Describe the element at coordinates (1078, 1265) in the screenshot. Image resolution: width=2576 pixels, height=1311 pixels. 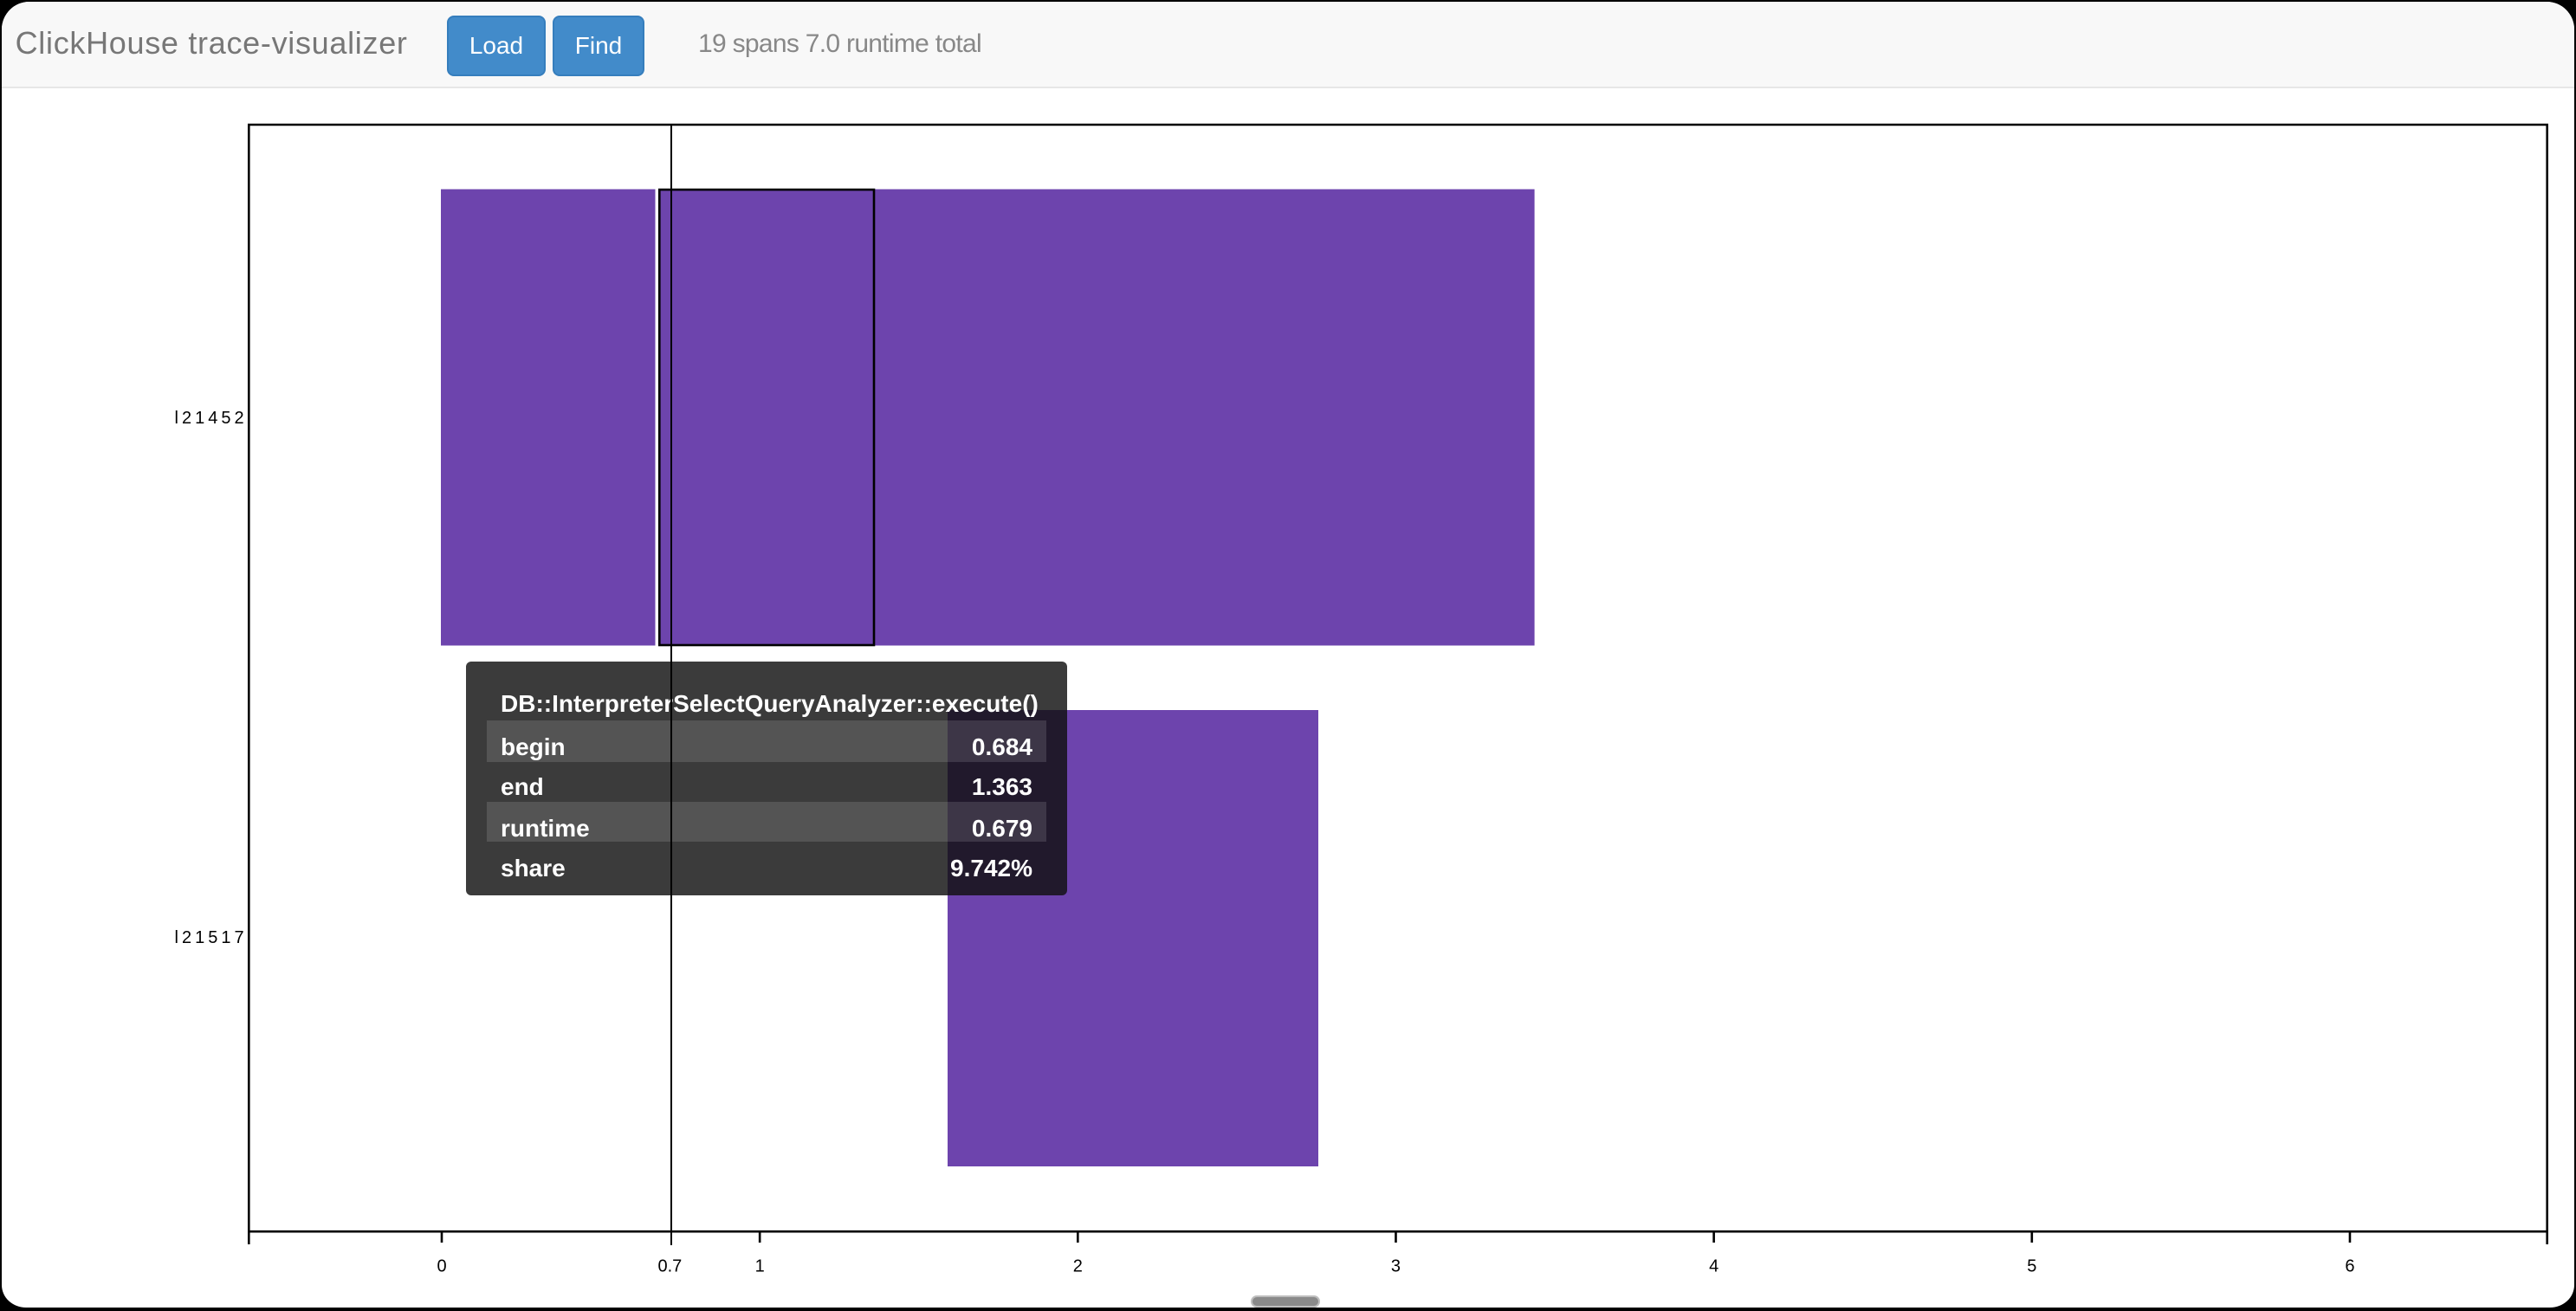
I see `svg-text: 2` at that location.